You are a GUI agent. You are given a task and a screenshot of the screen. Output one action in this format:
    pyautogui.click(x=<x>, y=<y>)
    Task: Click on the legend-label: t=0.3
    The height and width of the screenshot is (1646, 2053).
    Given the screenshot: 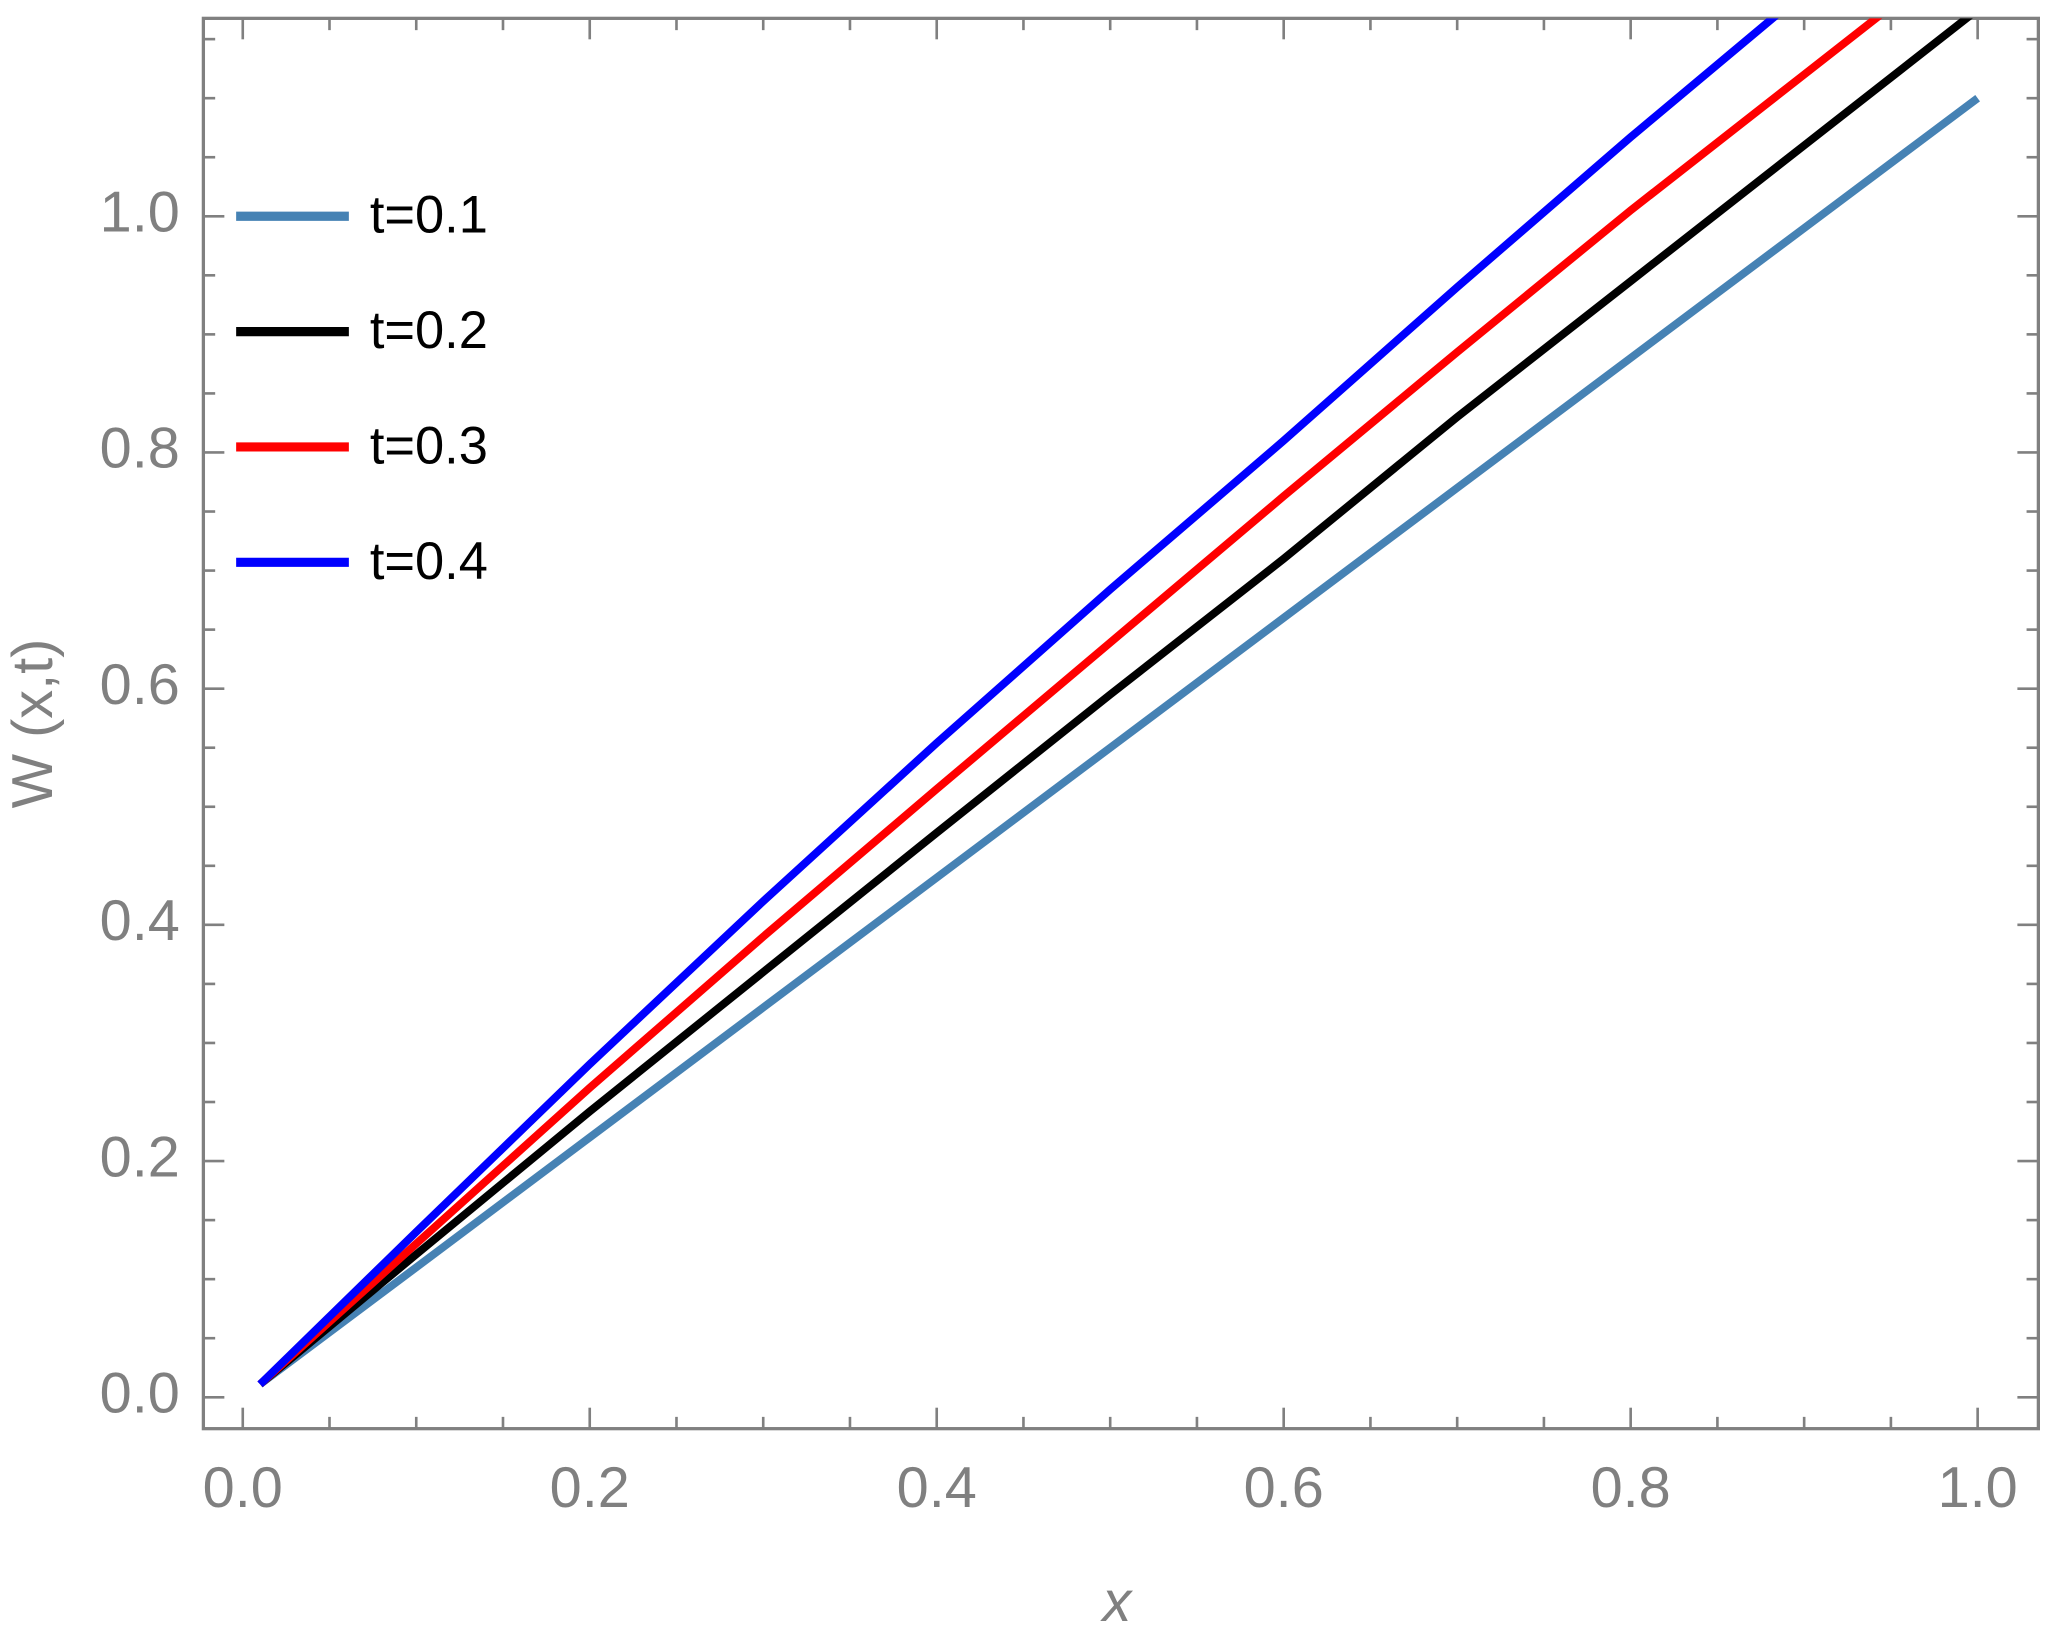 What is the action you would take?
    pyautogui.click(x=429, y=446)
    